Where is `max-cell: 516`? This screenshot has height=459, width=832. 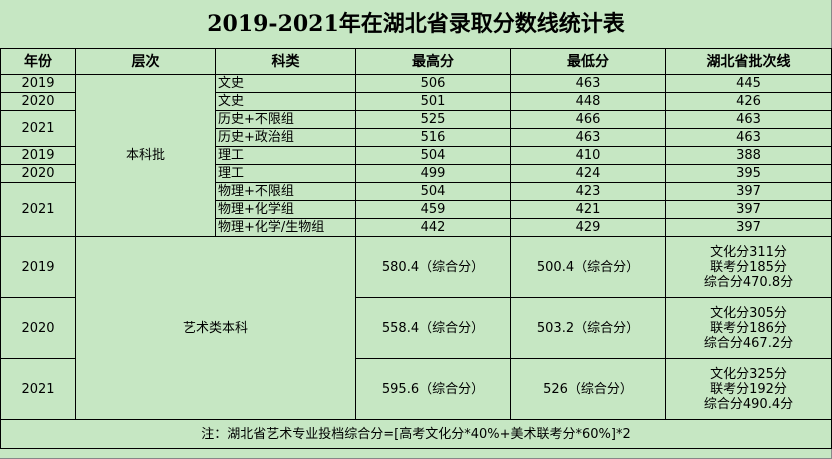
max-cell: 516 is located at coordinates (433, 137).